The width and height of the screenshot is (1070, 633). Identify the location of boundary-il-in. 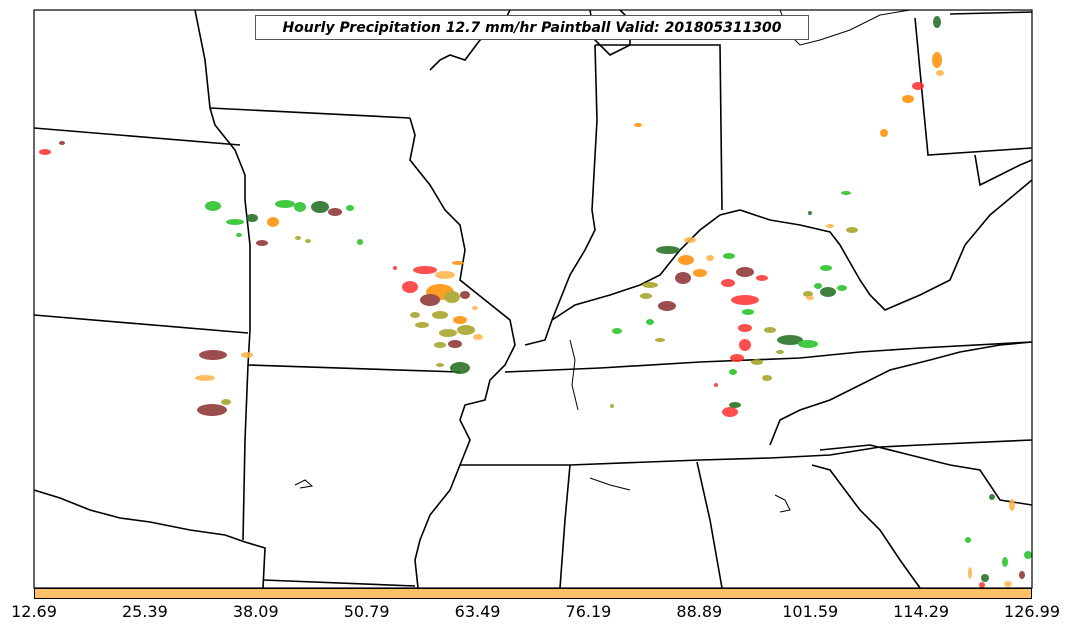
(561, 195).